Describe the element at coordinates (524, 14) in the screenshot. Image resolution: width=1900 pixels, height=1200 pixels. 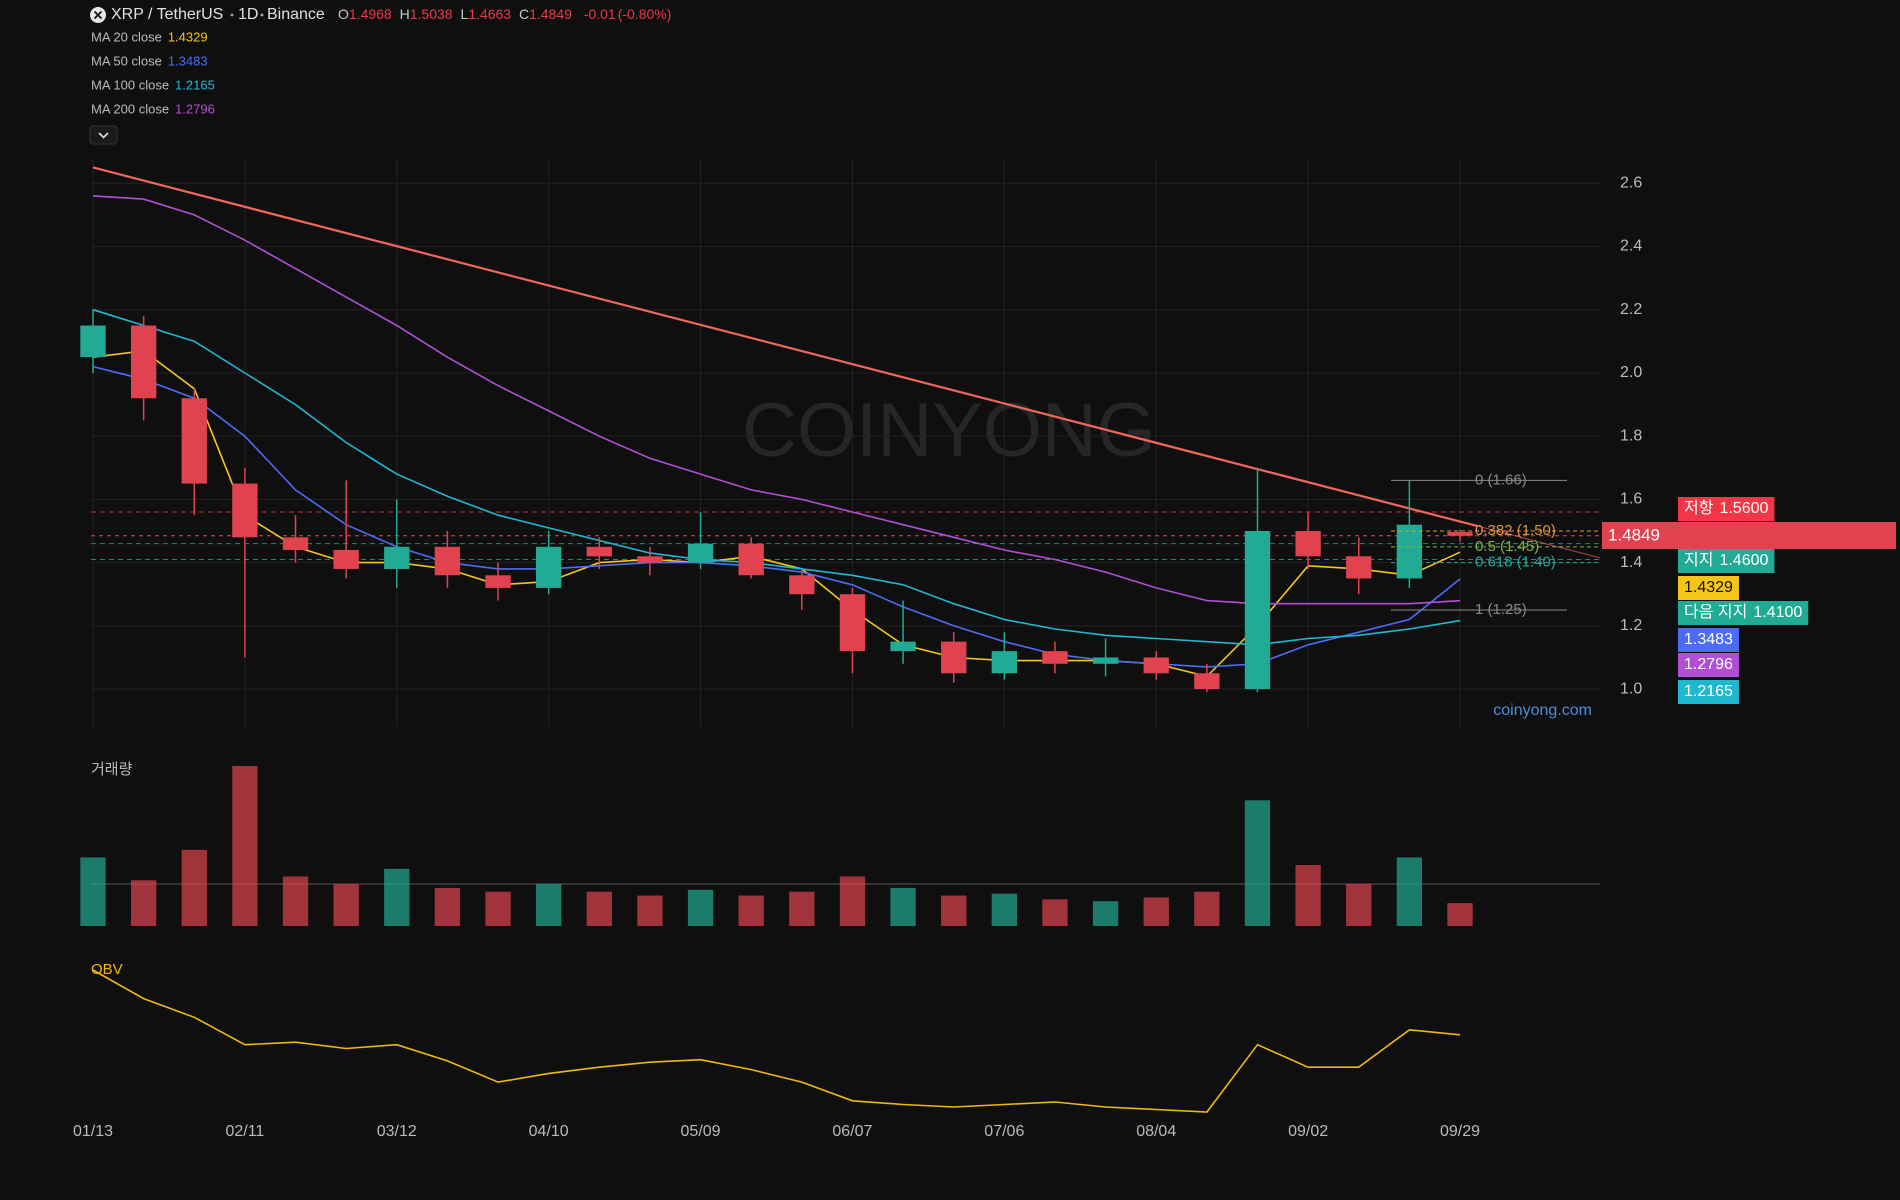
I see `ohlc-label: C` at that location.